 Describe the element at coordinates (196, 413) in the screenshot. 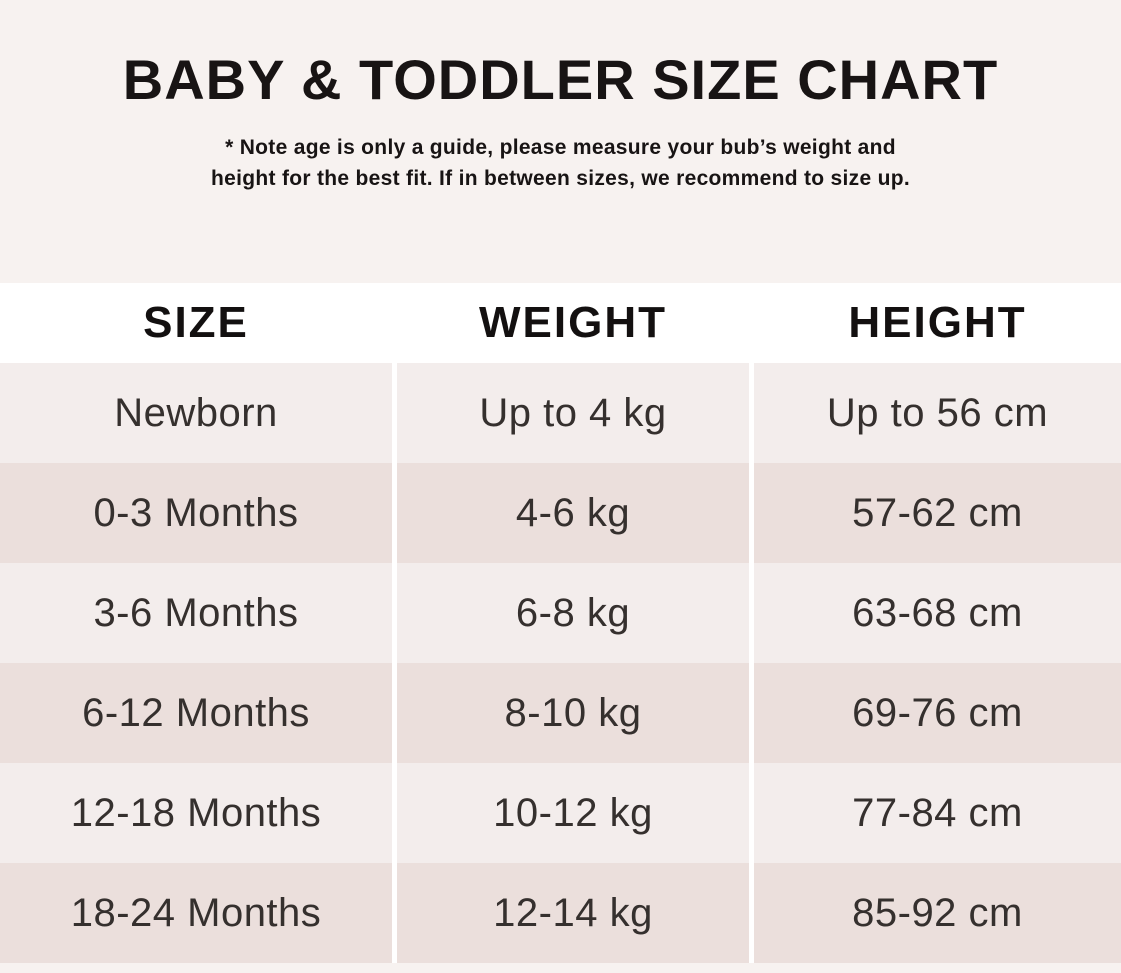

I see `size-cell: Newborn` at that location.